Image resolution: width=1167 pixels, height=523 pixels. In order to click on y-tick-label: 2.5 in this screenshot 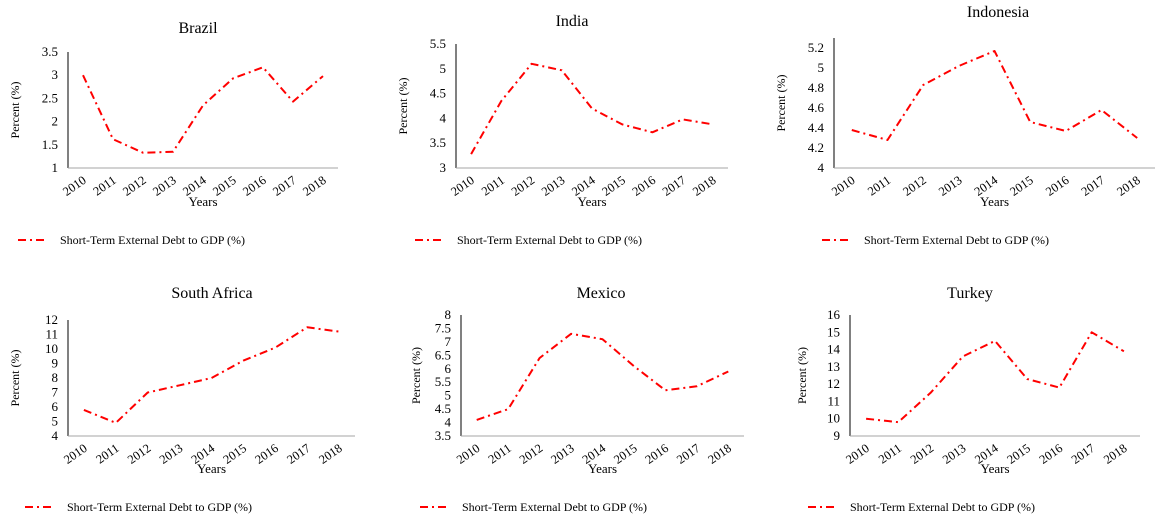, I will do `click(50, 97)`.